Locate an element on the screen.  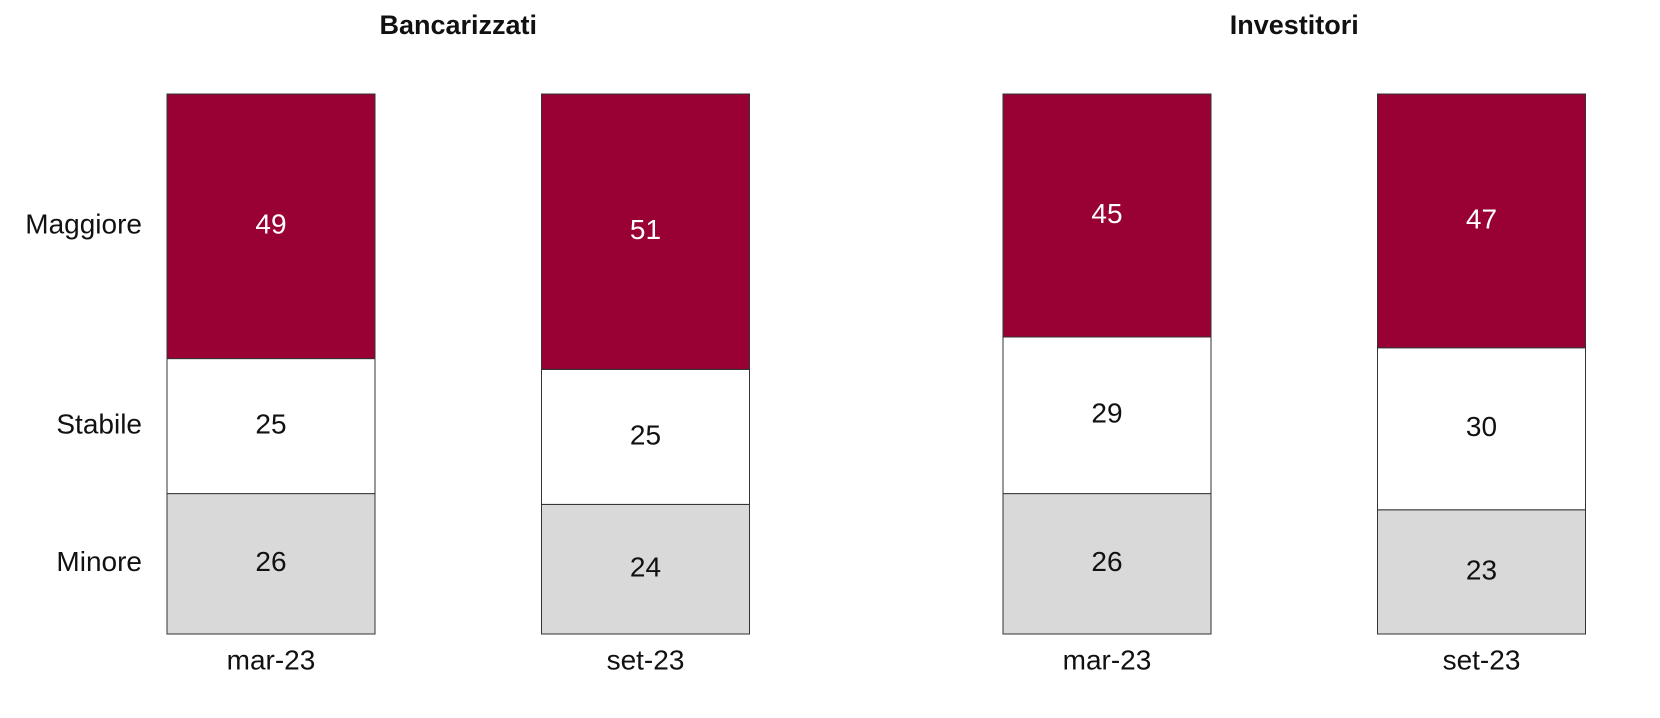
data-label: 29 is located at coordinates (1106, 413).